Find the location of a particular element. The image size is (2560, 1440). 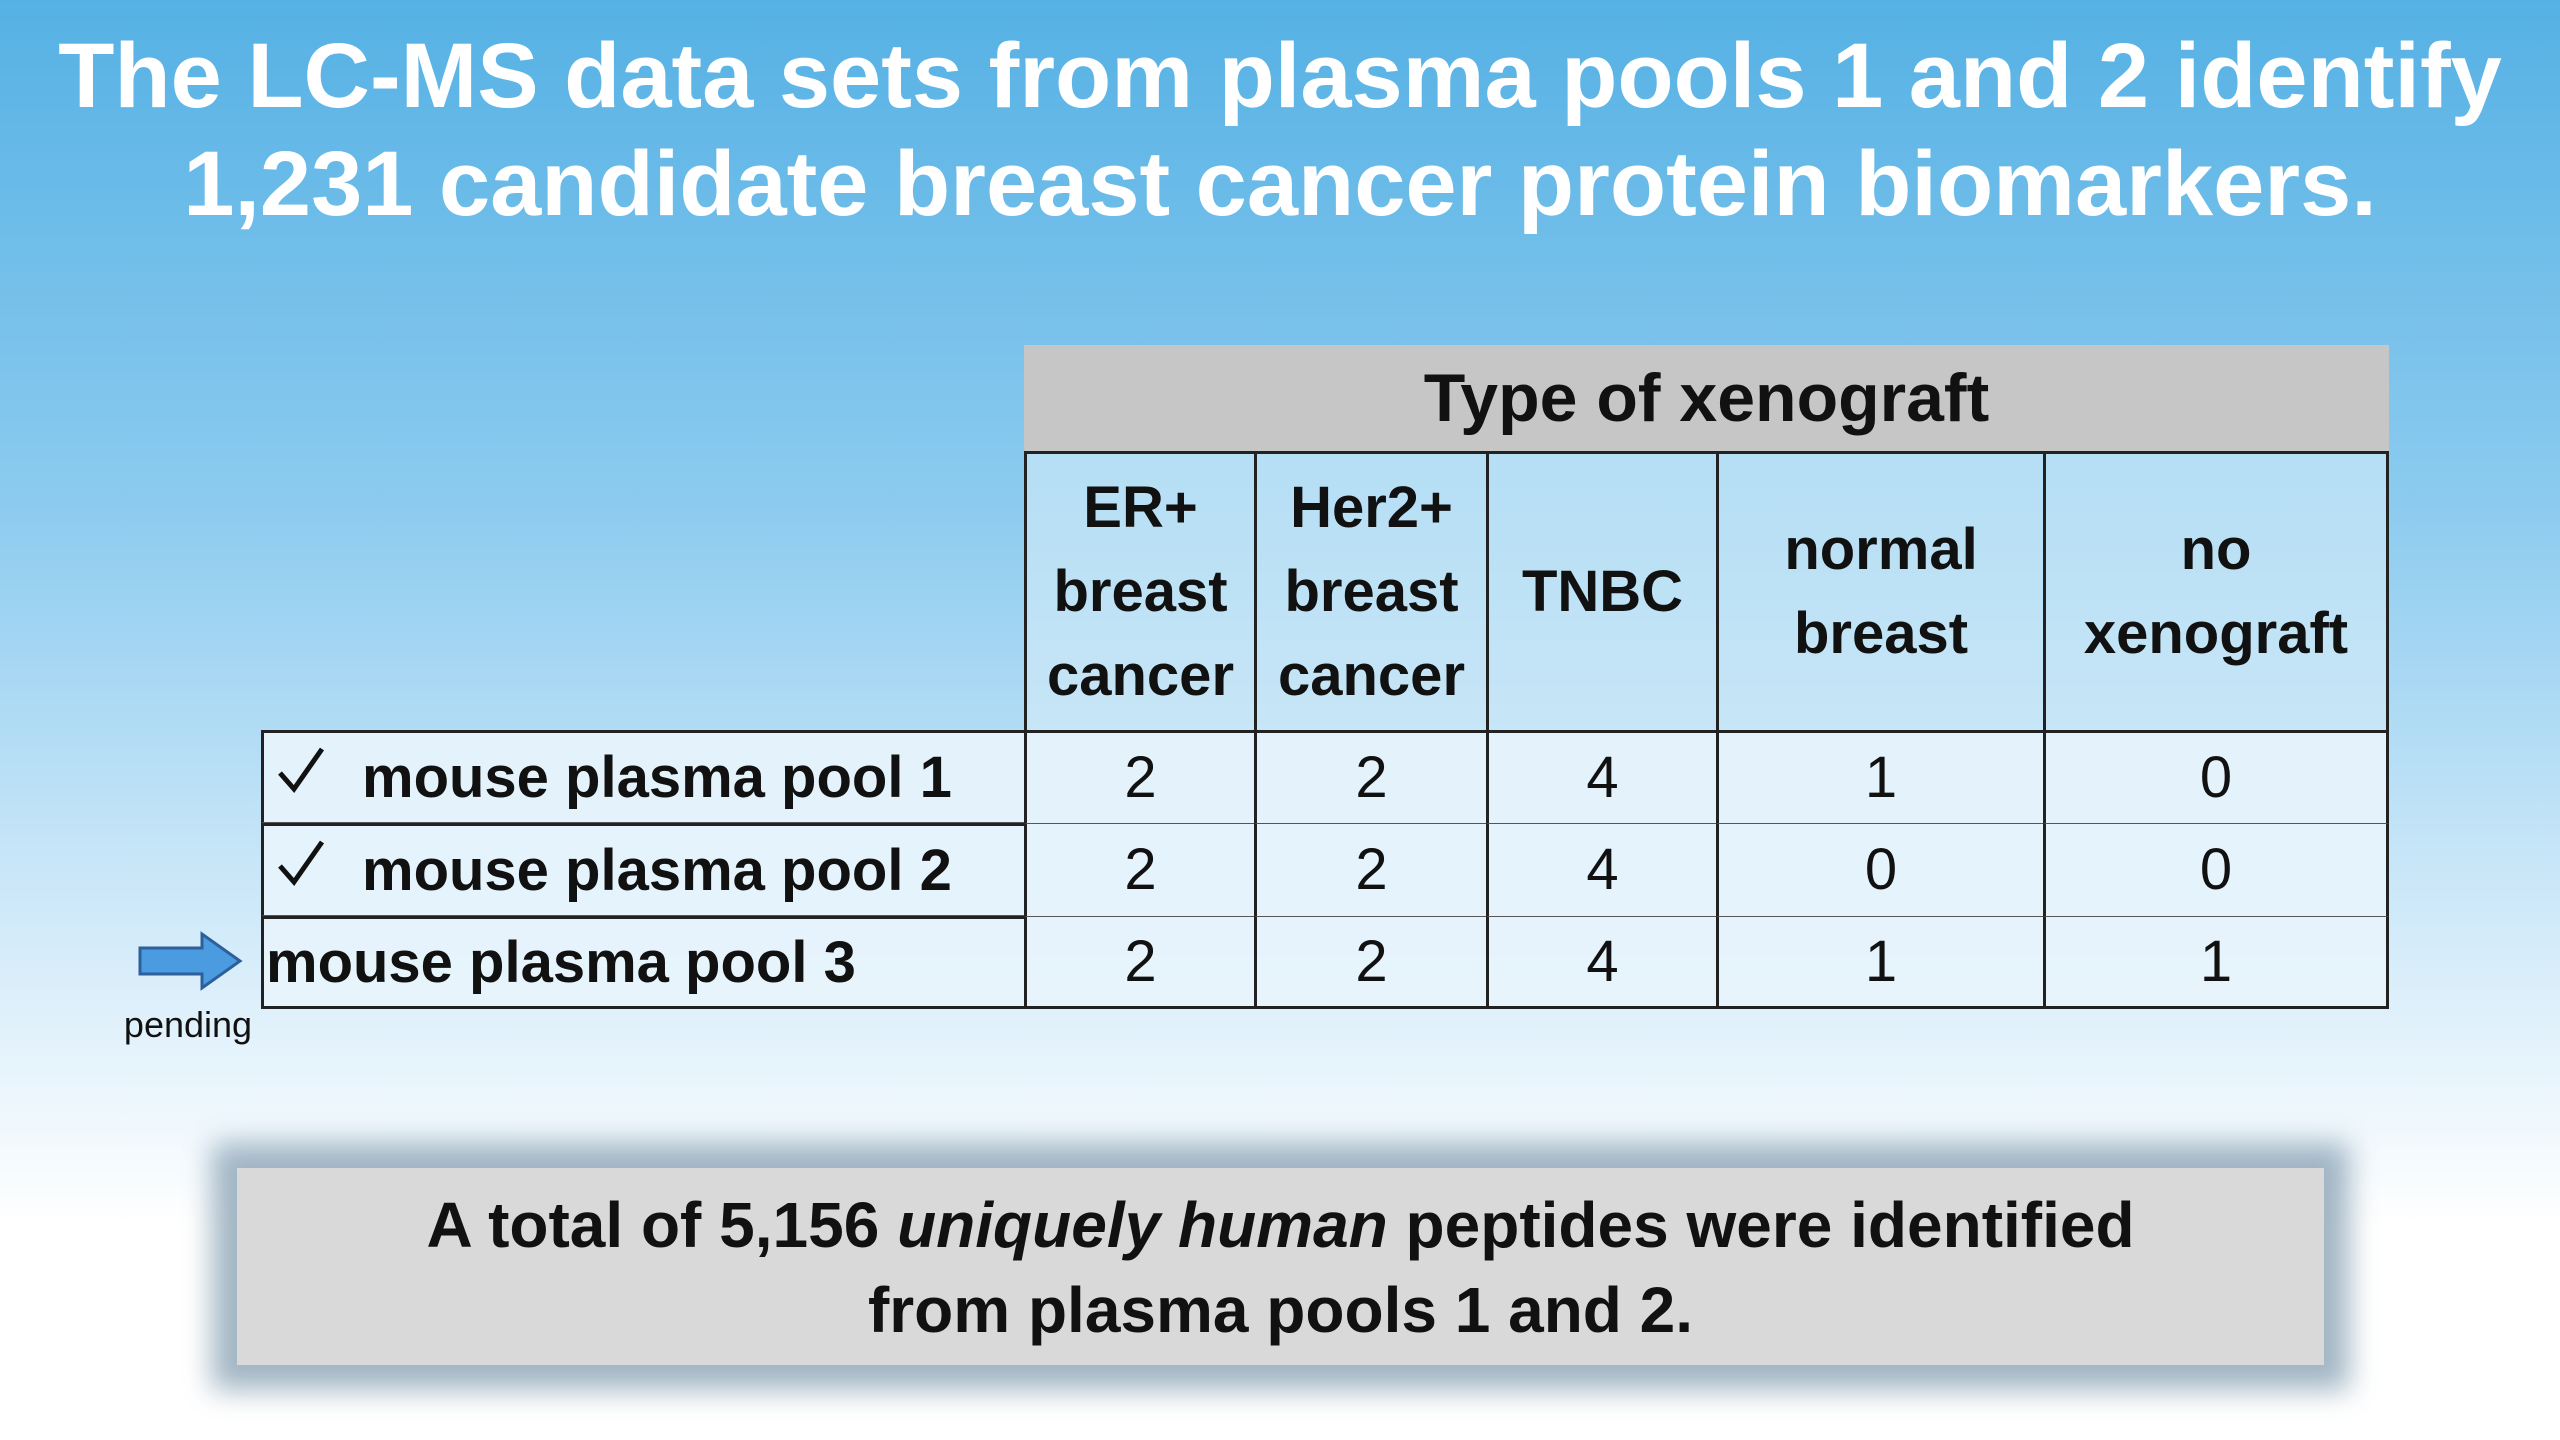

column-header-line: normal is located at coordinates (1881, 549).